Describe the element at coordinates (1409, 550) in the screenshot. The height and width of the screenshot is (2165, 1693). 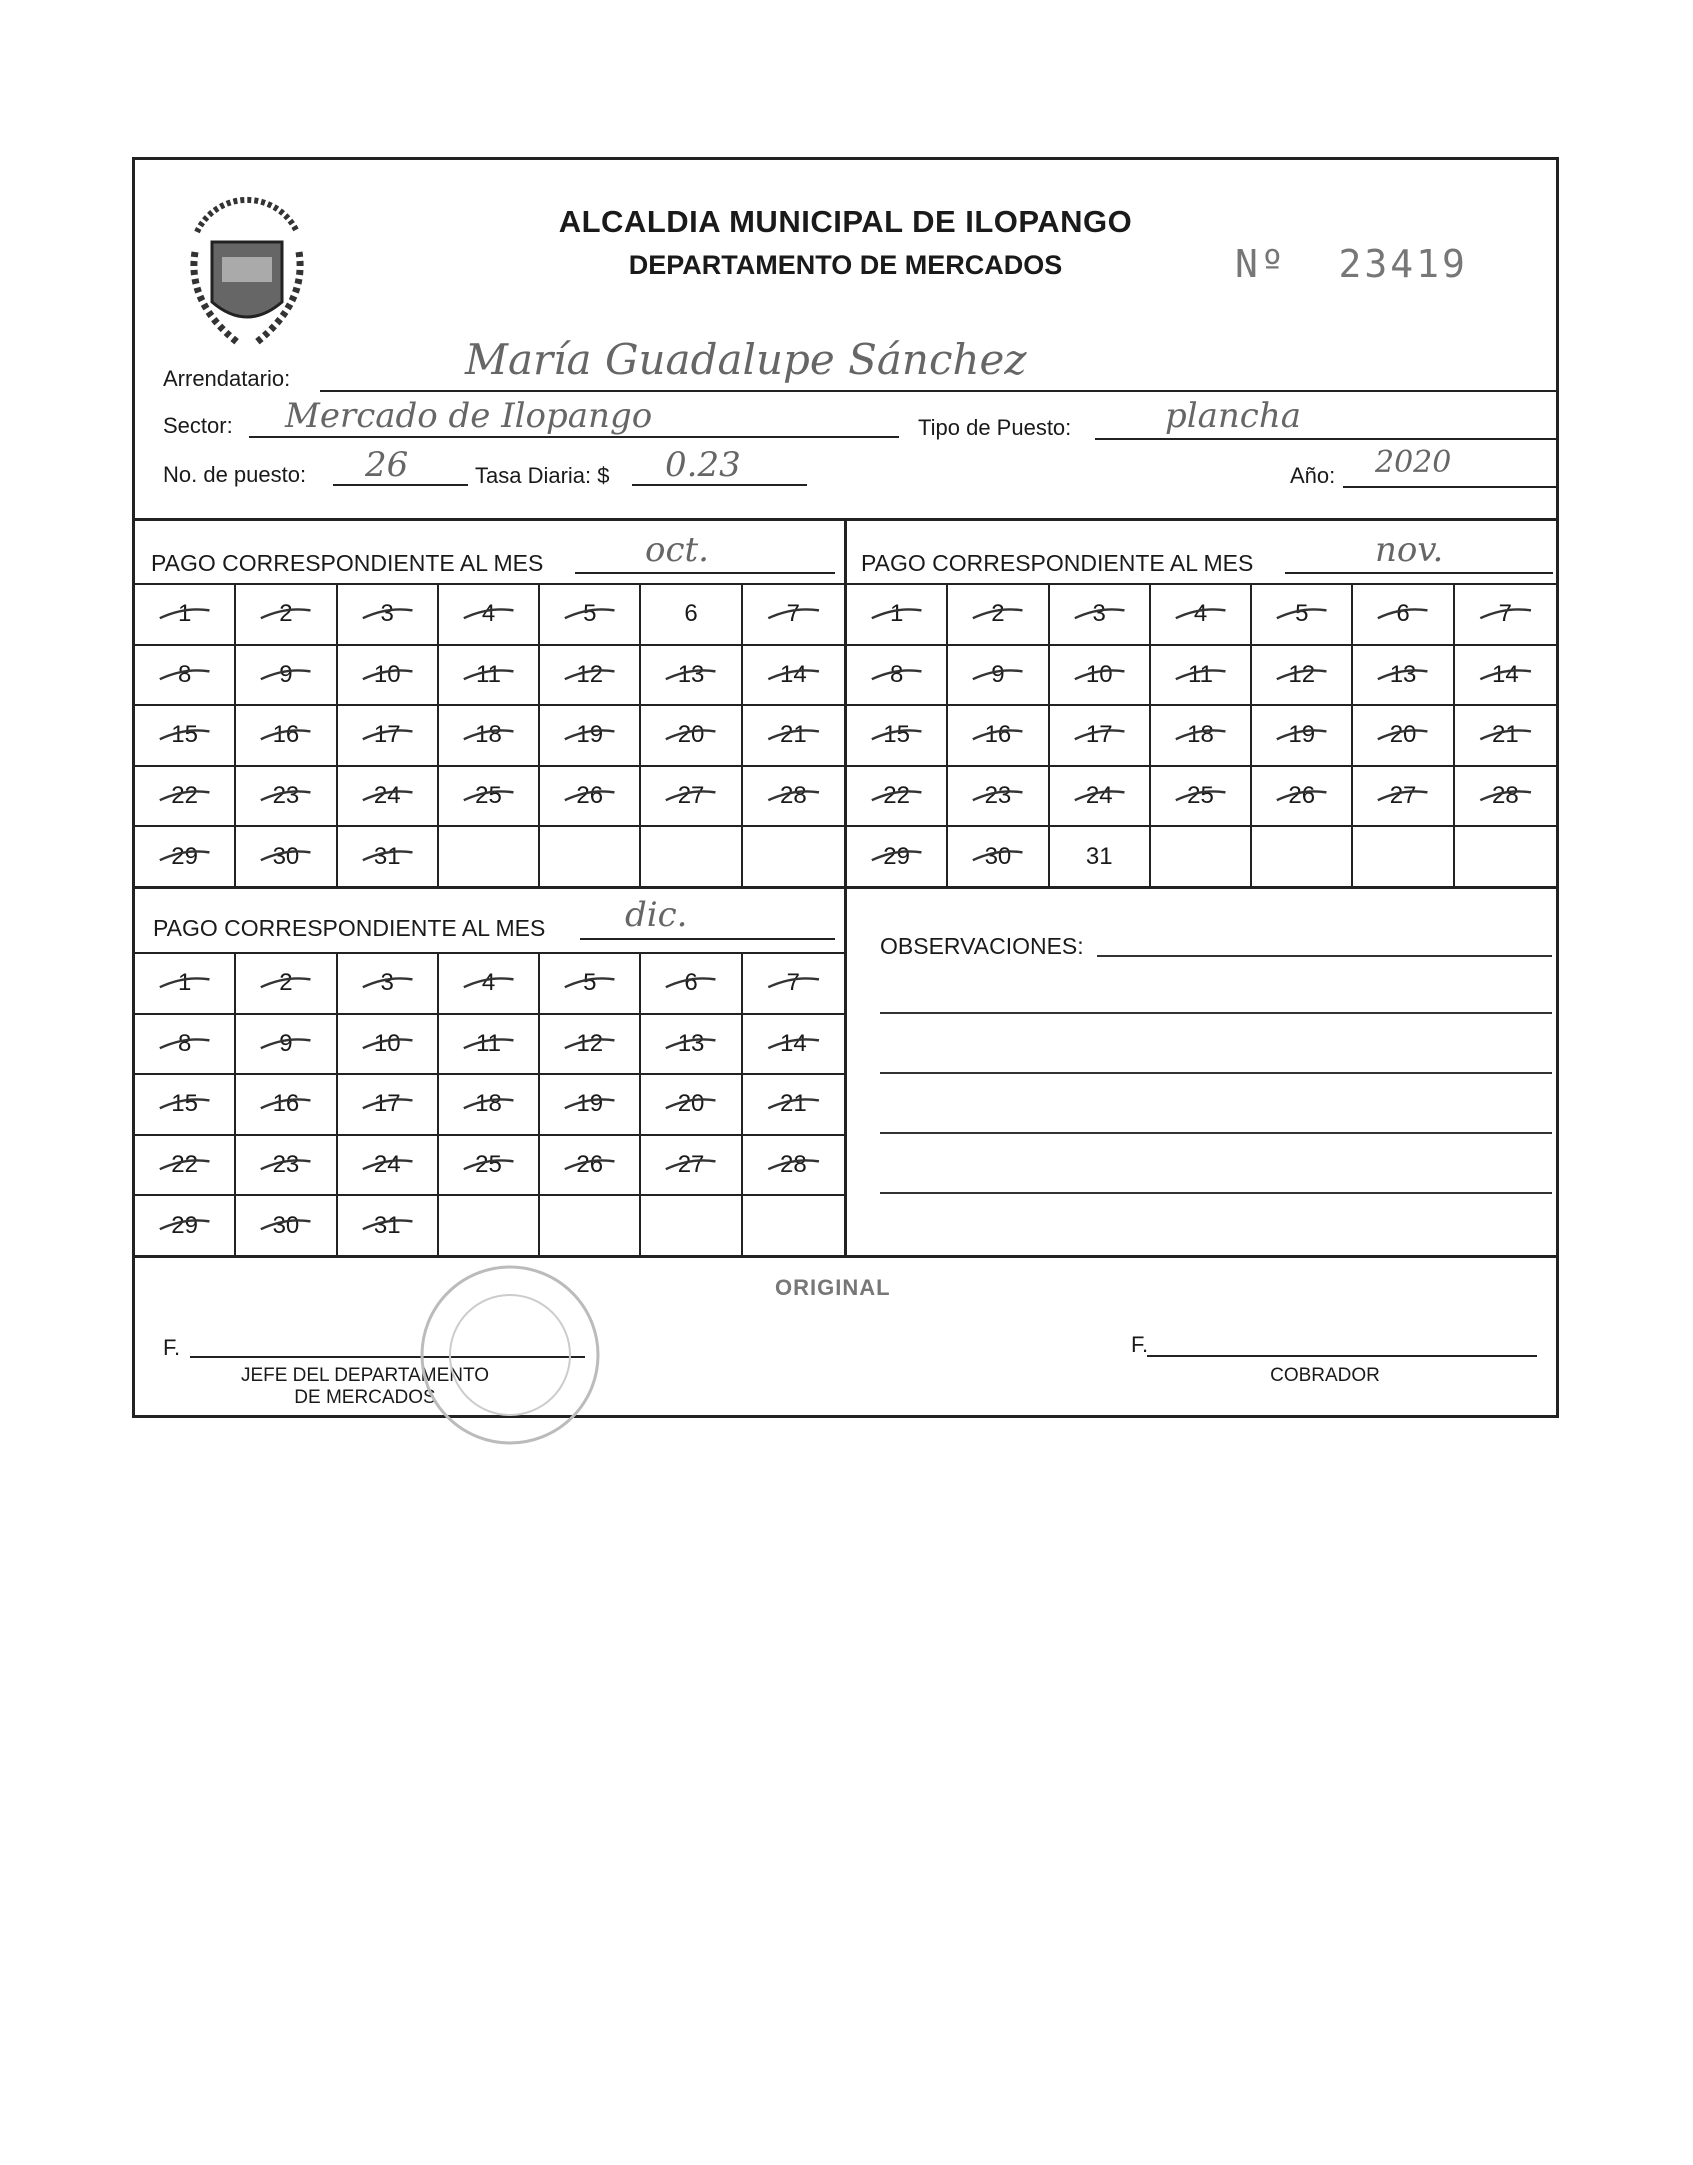
I see `mes-value-2: nov.` at that location.